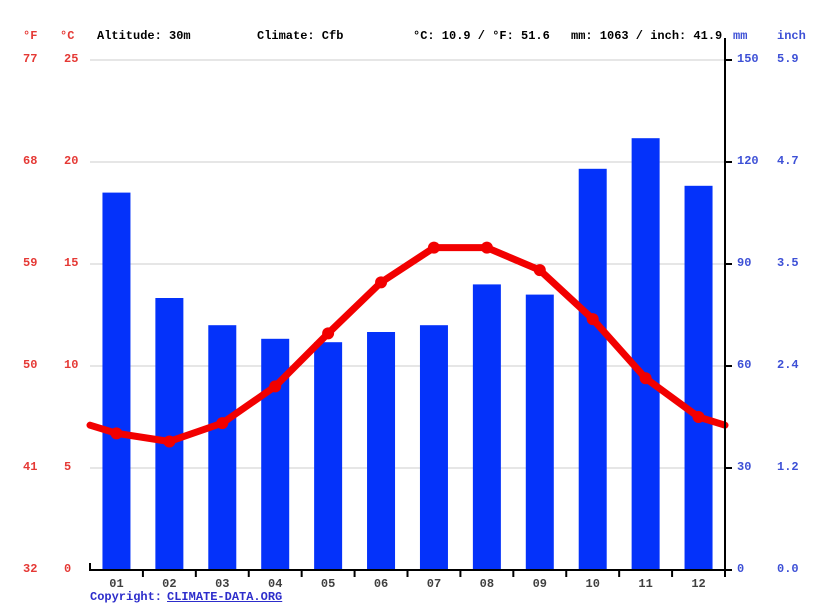  Describe the element at coordinates (71, 365) in the screenshot. I see `y-axis-label-celsius: 10` at that location.